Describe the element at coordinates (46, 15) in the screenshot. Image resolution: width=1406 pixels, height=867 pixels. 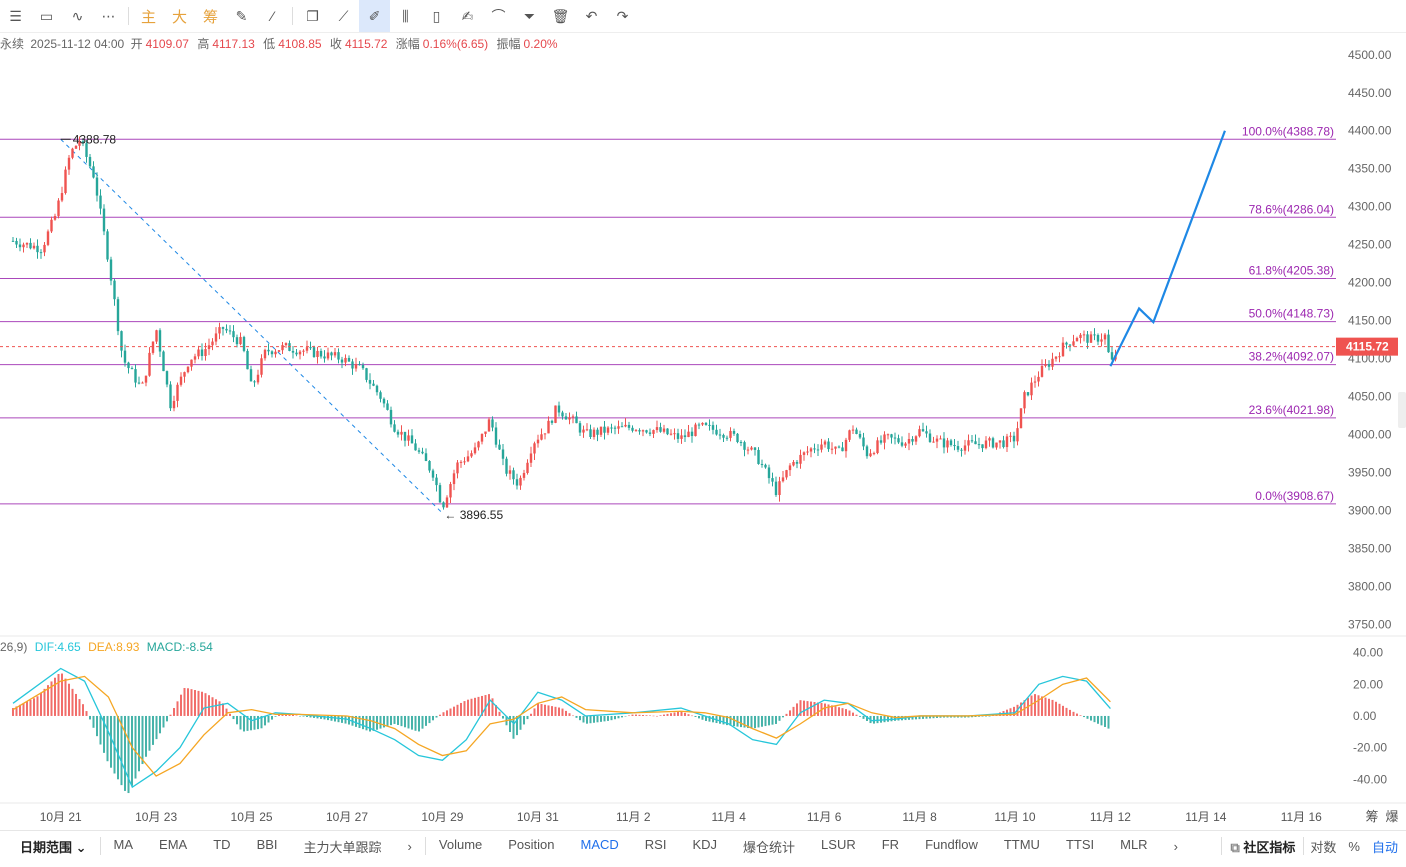
I see `rectangle-icon: ▭` at that location.